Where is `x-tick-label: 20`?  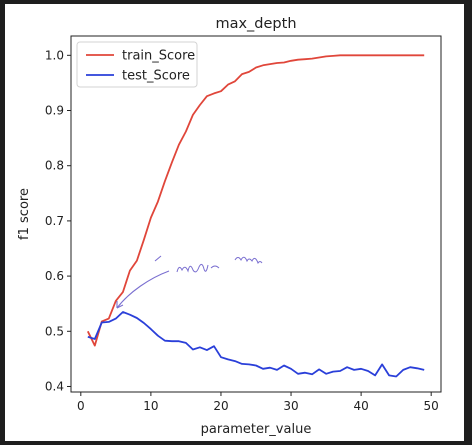 x-tick-label: 20 is located at coordinates (220, 406).